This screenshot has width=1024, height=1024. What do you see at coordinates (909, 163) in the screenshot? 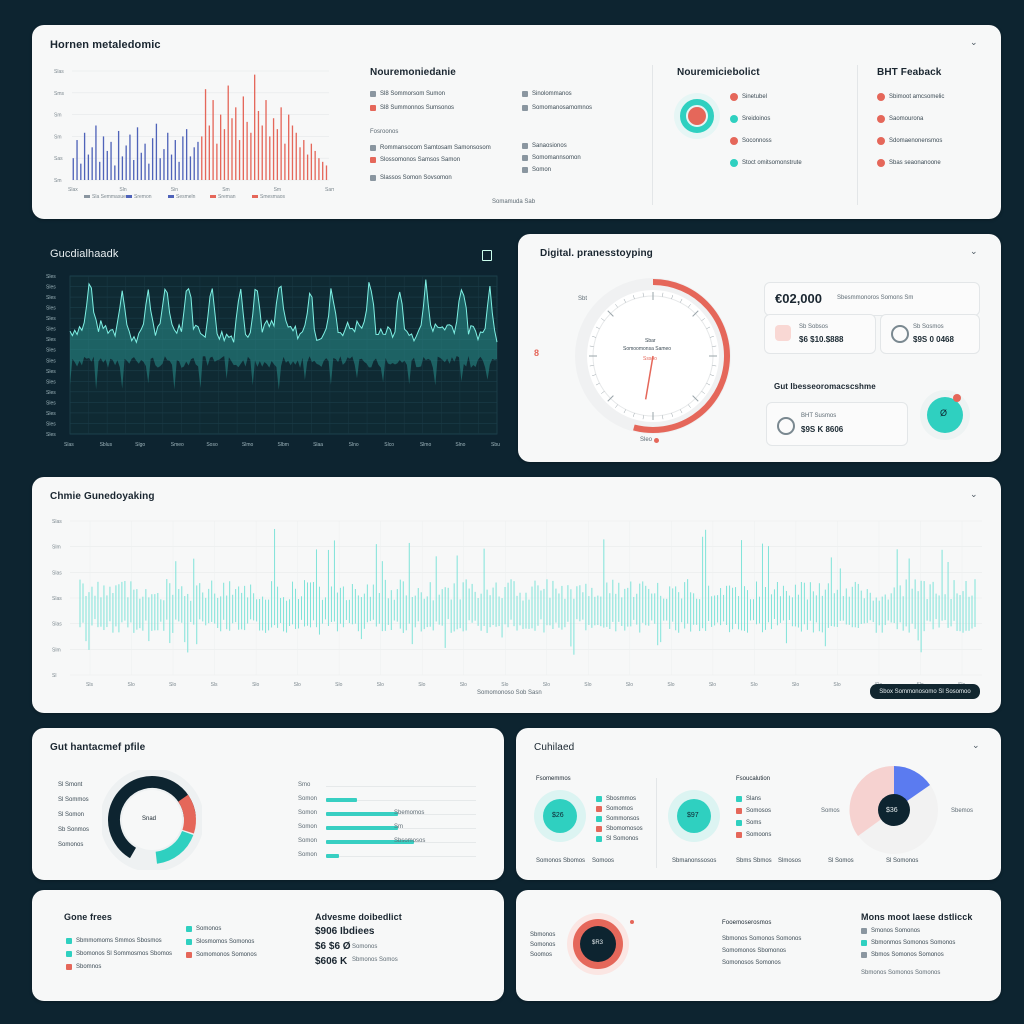
I see `feedback-item: Sbas seaonanoone` at bounding box center [909, 163].